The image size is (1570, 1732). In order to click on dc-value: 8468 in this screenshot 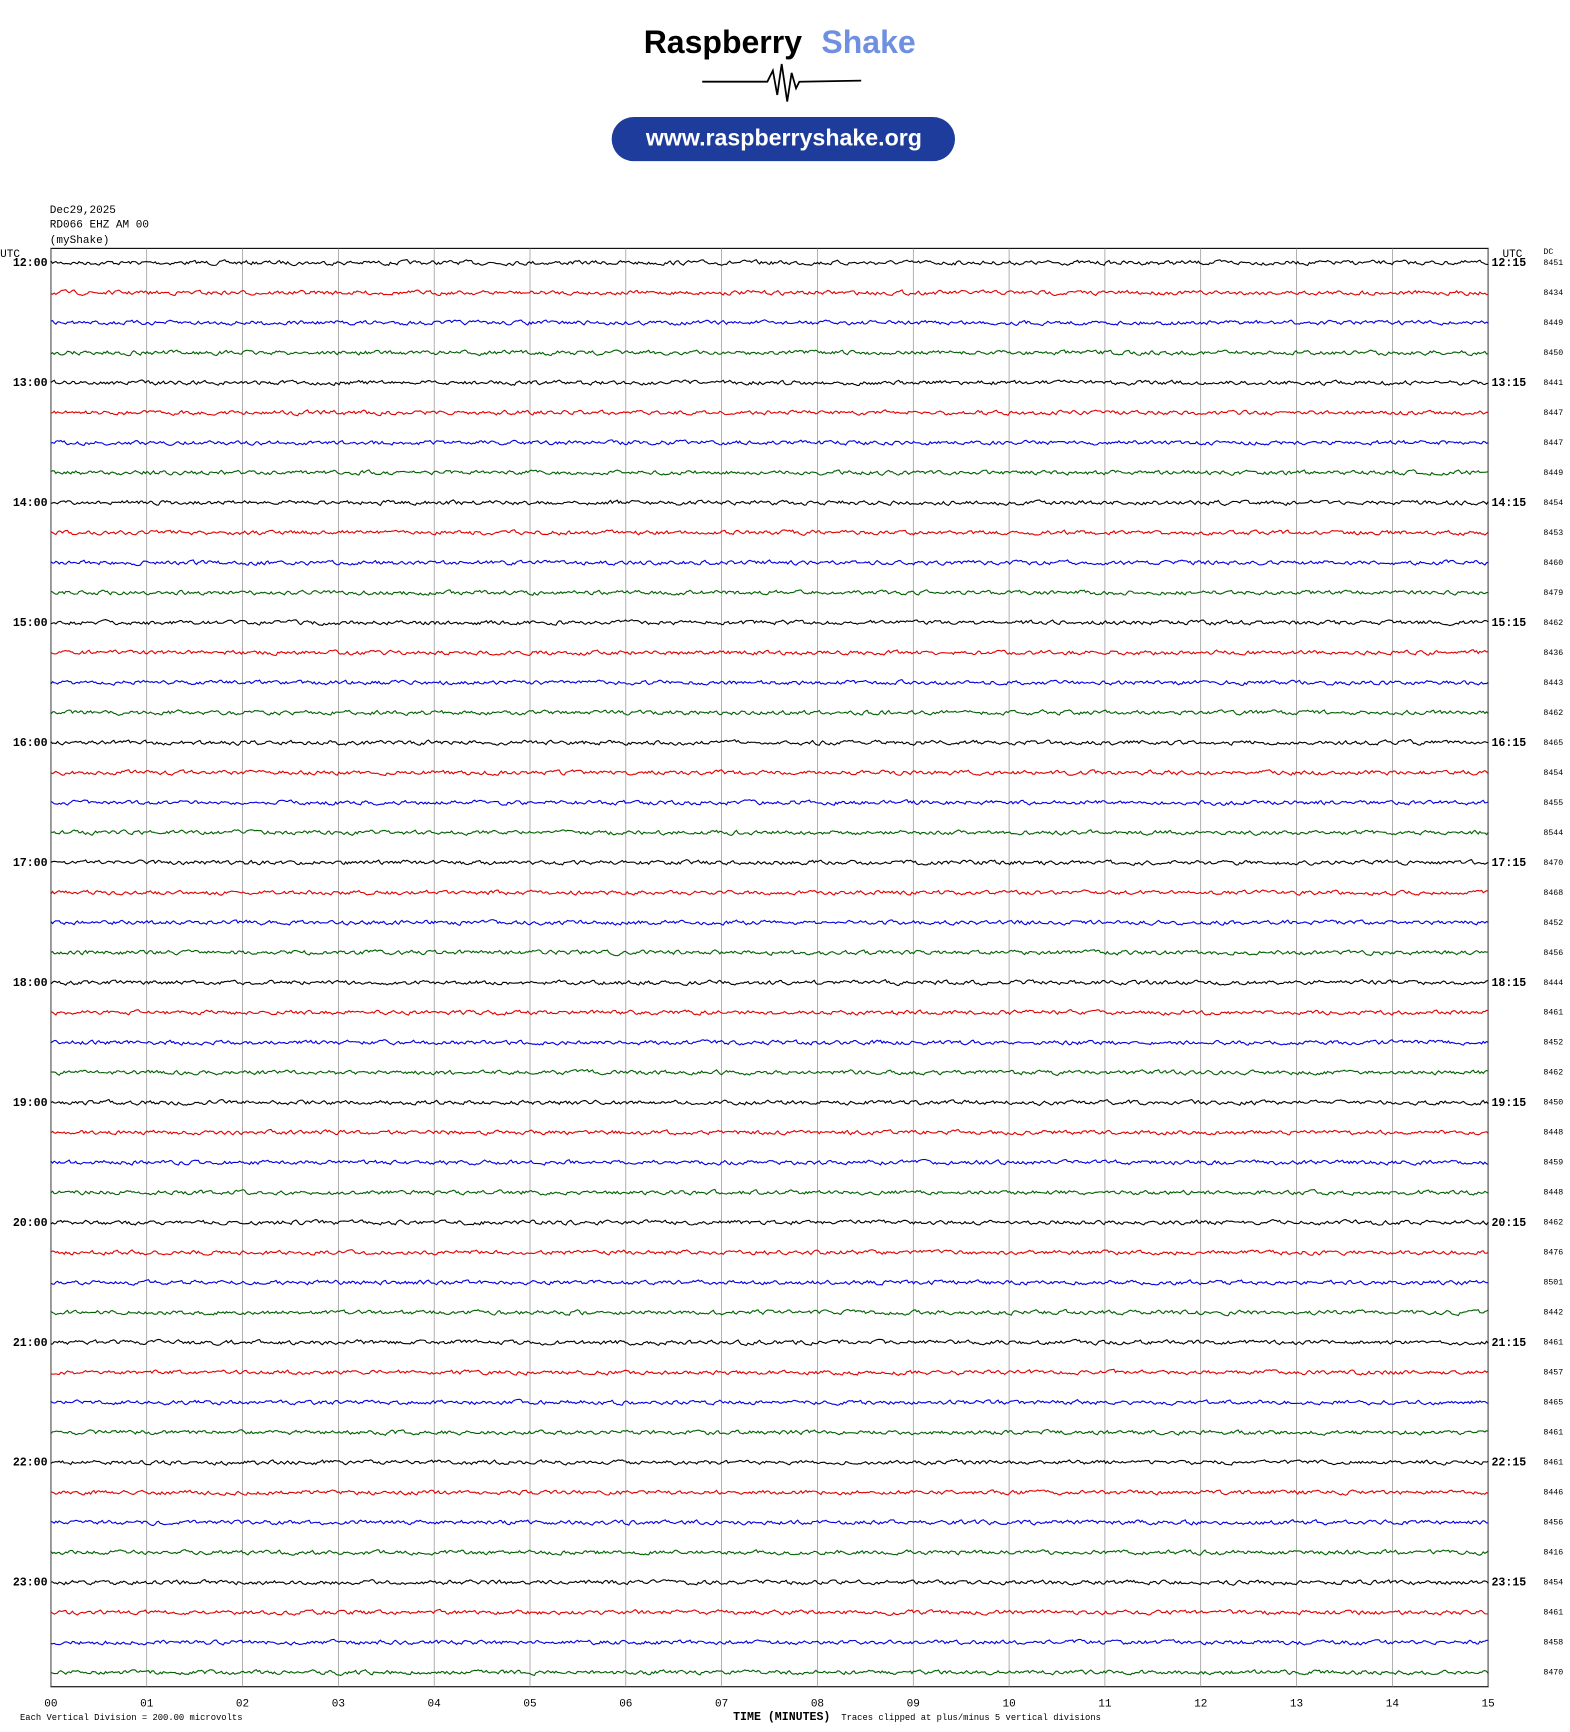, I will do `click(1553, 893)`.